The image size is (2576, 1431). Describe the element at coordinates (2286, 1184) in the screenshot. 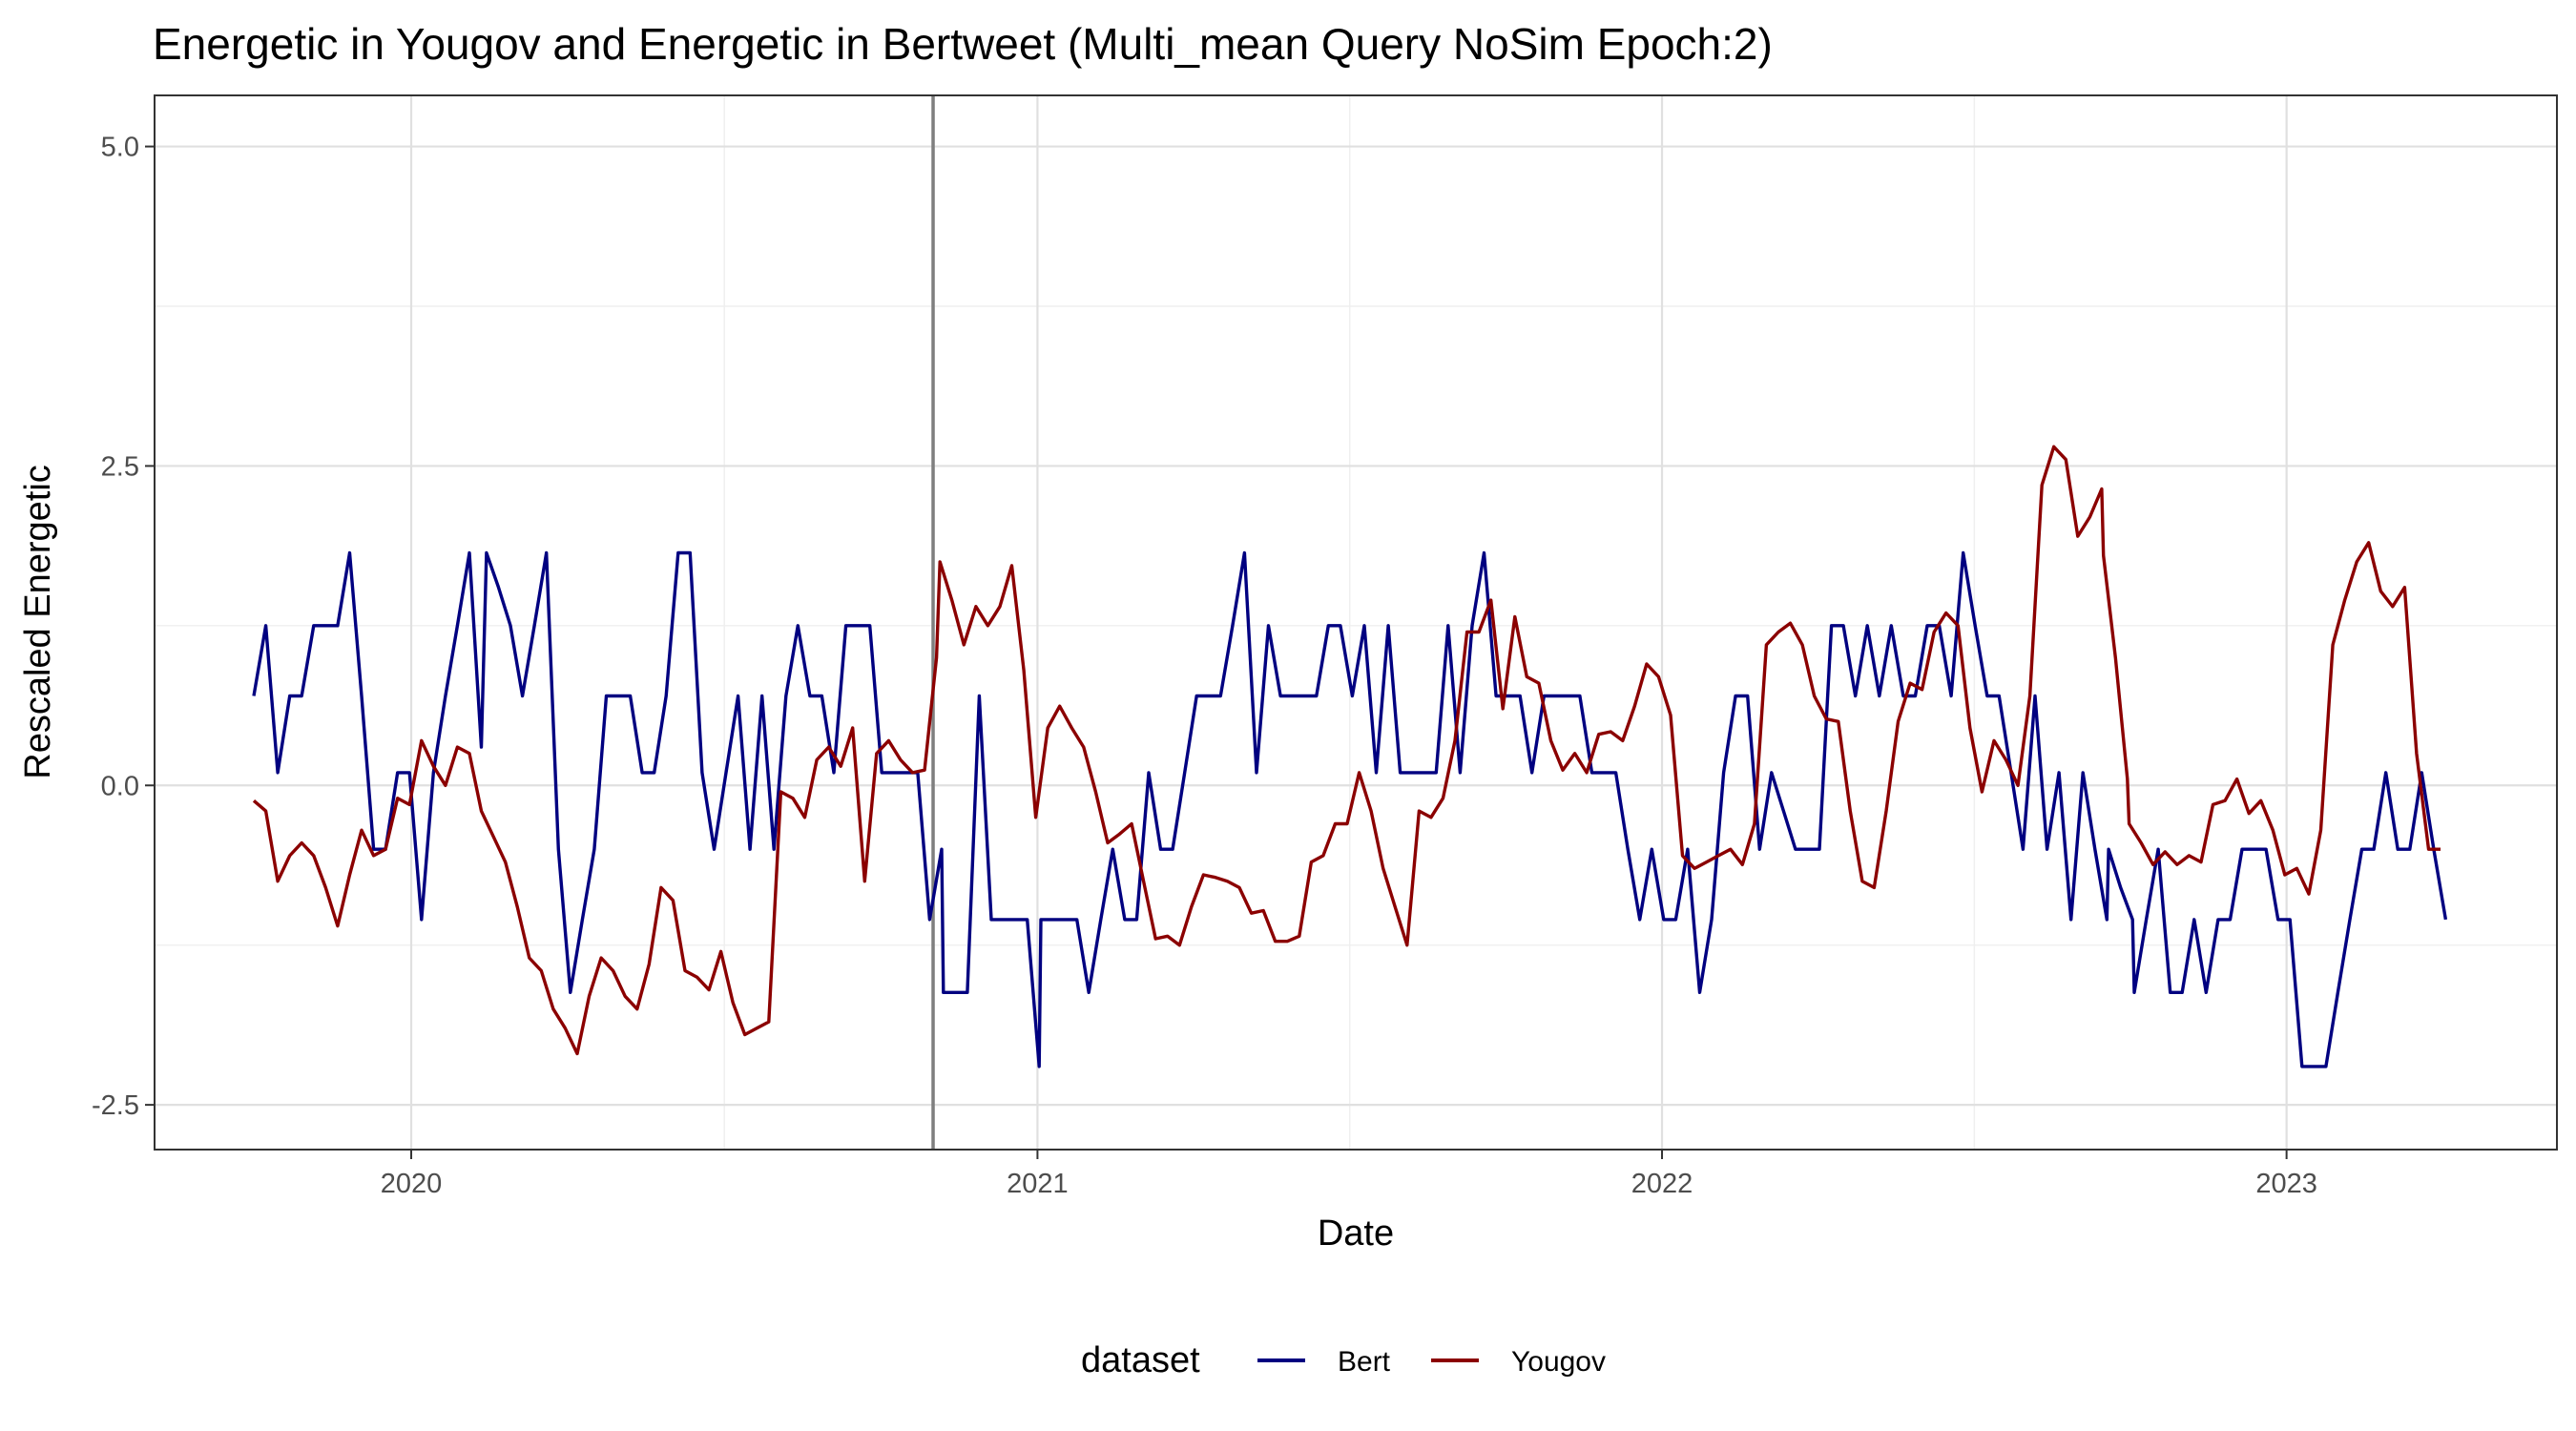

I see `x-tick-label: 2023` at that location.